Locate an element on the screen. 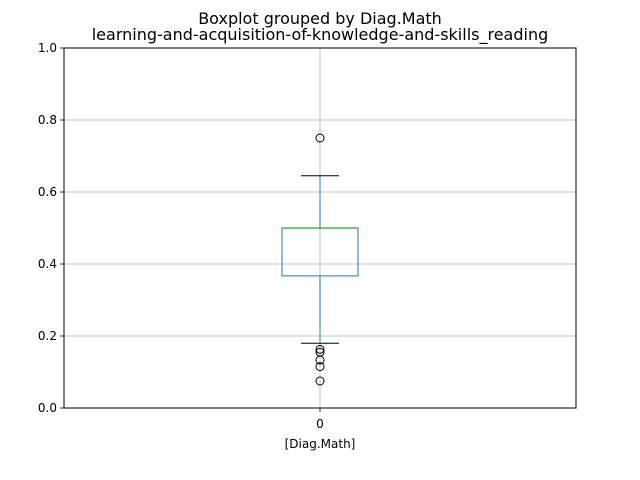  y-tick-label: 0.2 is located at coordinates (47, 336).